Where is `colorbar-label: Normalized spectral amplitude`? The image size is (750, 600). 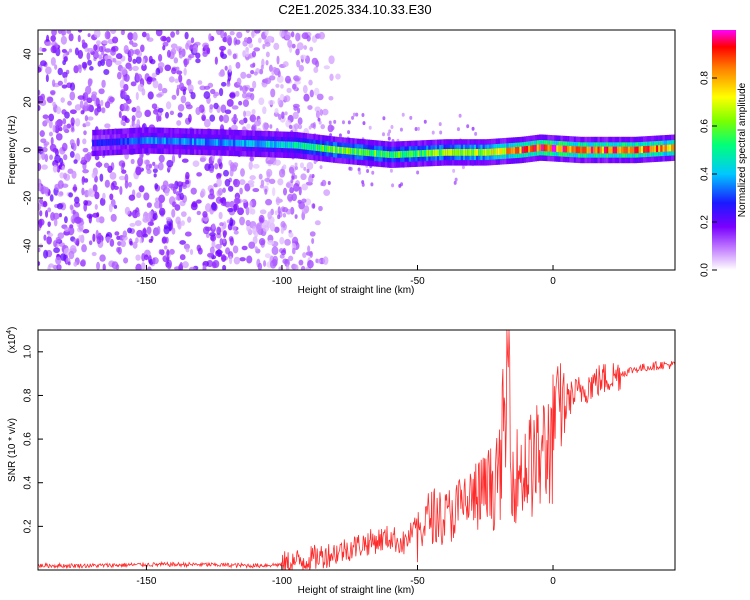 colorbar-label: Normalized spectral amplitude is located at coordinates (742, 149).